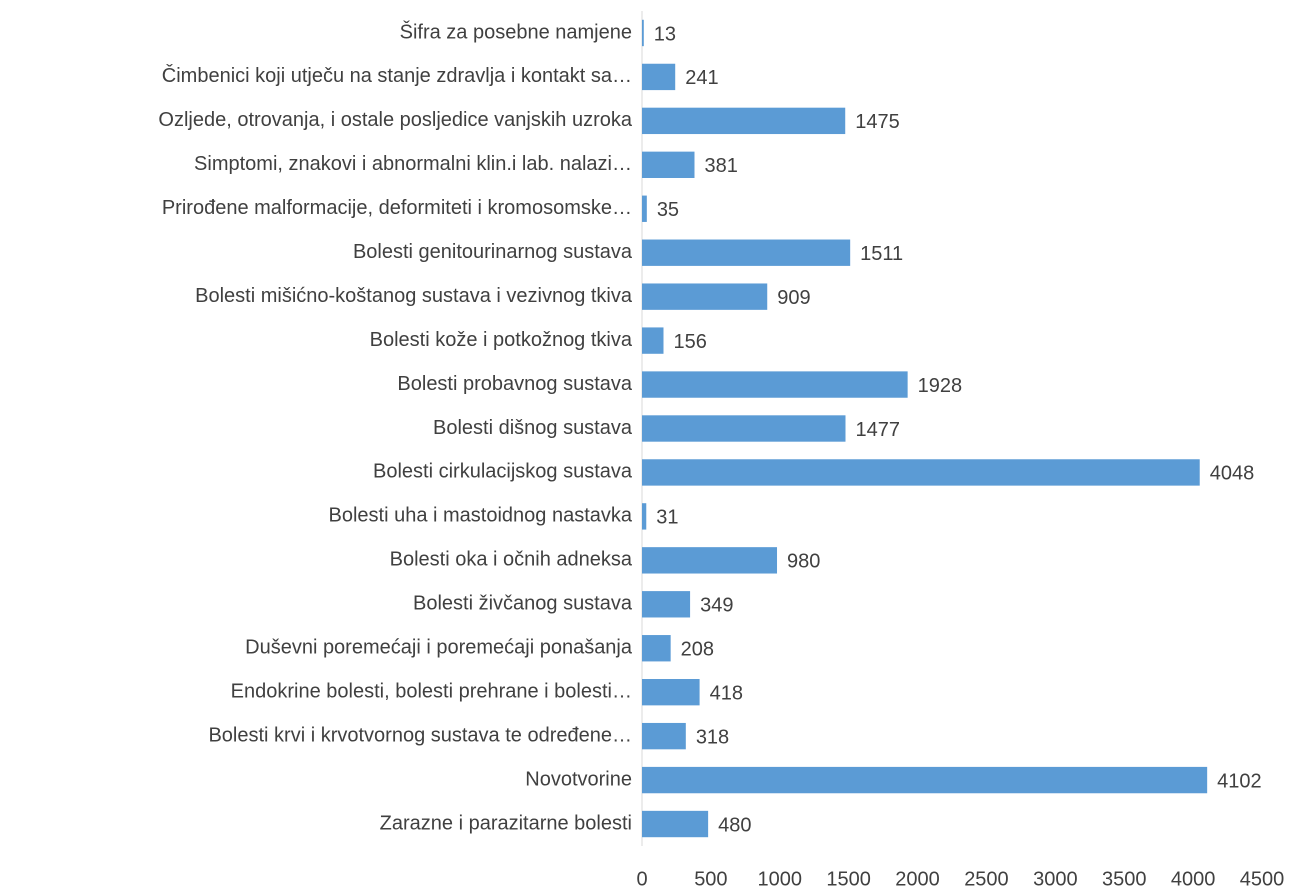  What do you see at coordinates (668, 210) in the screenshot?
I see `value-label: 35` at bounding box center [668, 210].